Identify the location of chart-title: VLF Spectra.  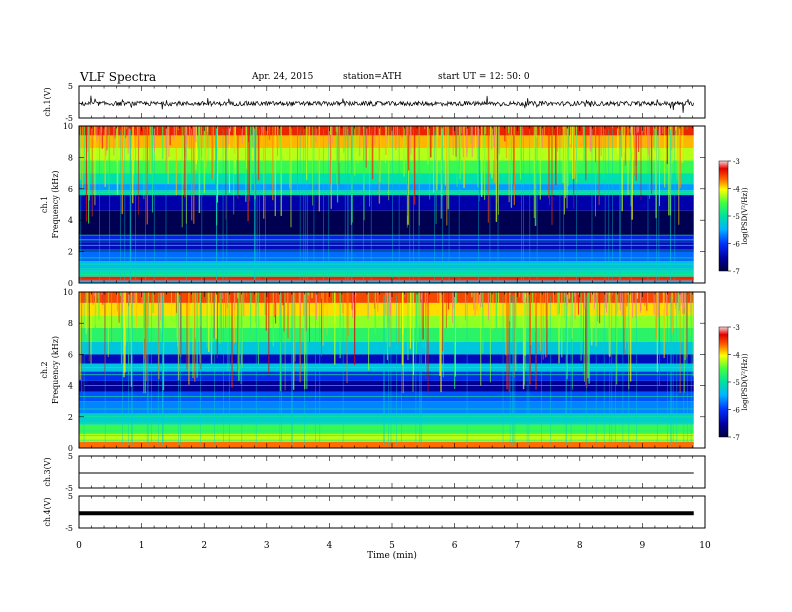
(118, 77).